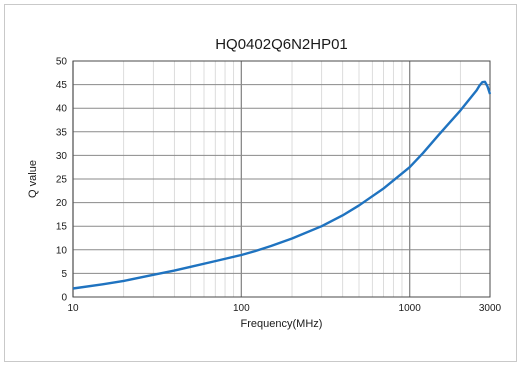 This screenshot has width=524, height=365. I want to click on y-tick-labels: 0 5 10 15 20 25 30 35 40 45 50, so click(62, 180).